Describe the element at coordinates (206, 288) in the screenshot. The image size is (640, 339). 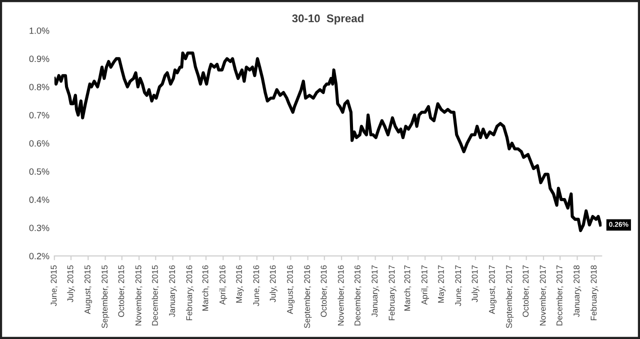
I see `x-tick-label: March, 2016` at that location.